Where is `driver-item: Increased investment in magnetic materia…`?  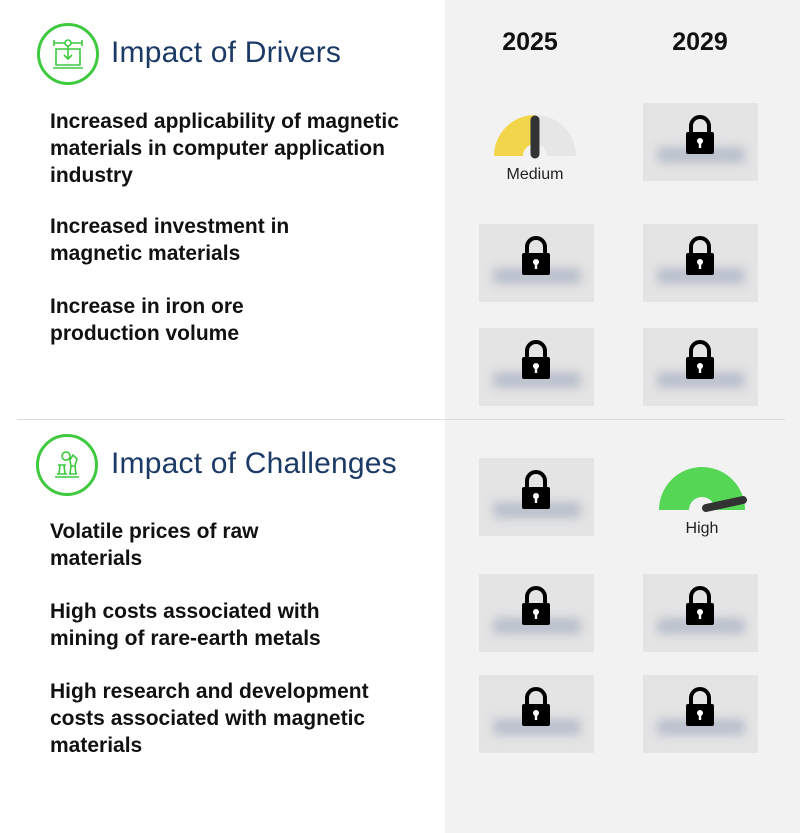 driver-item: Increased investment in magnetic materia… is located at coordinates (170, 240).